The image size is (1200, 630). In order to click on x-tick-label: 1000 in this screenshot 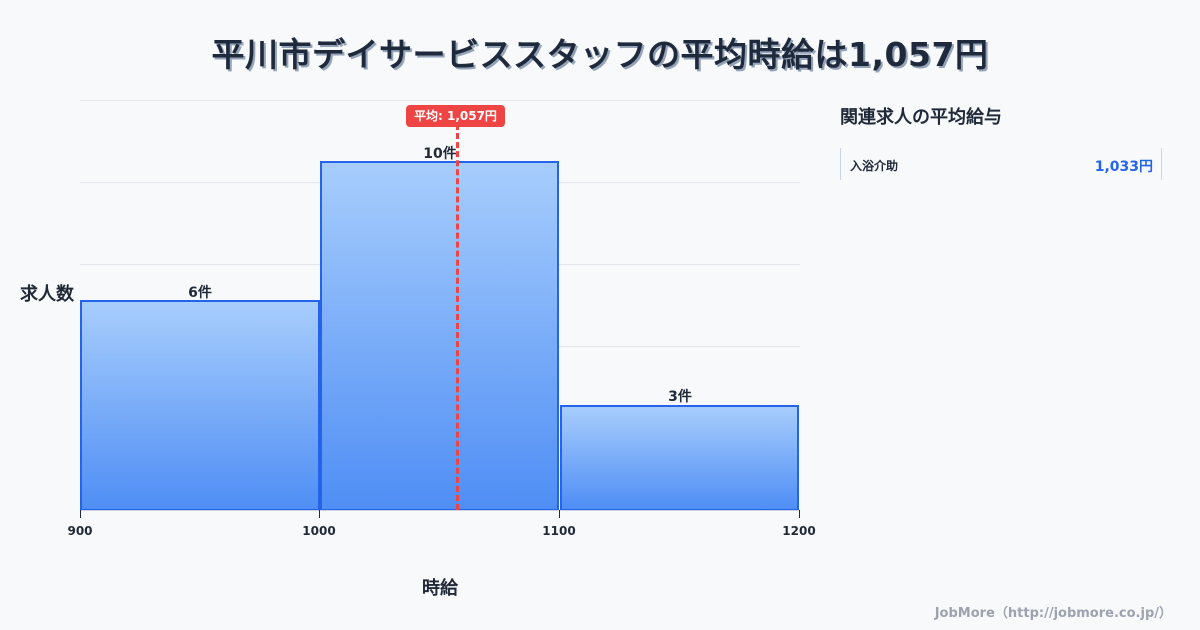, I will do `click(319, 531)`.